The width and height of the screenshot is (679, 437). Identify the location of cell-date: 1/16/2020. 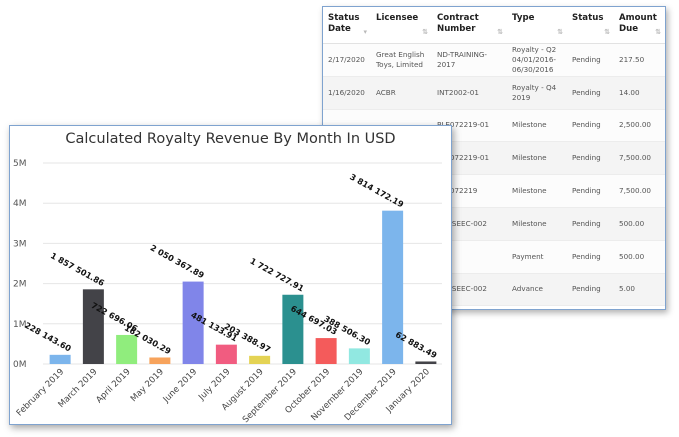
(347, 93).